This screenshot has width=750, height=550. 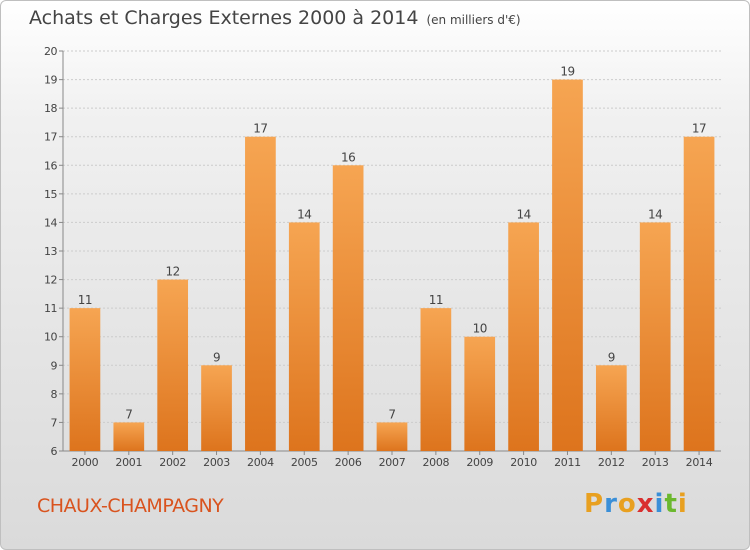 I want to click on logo-letter: t, so click(x=671, y=504).